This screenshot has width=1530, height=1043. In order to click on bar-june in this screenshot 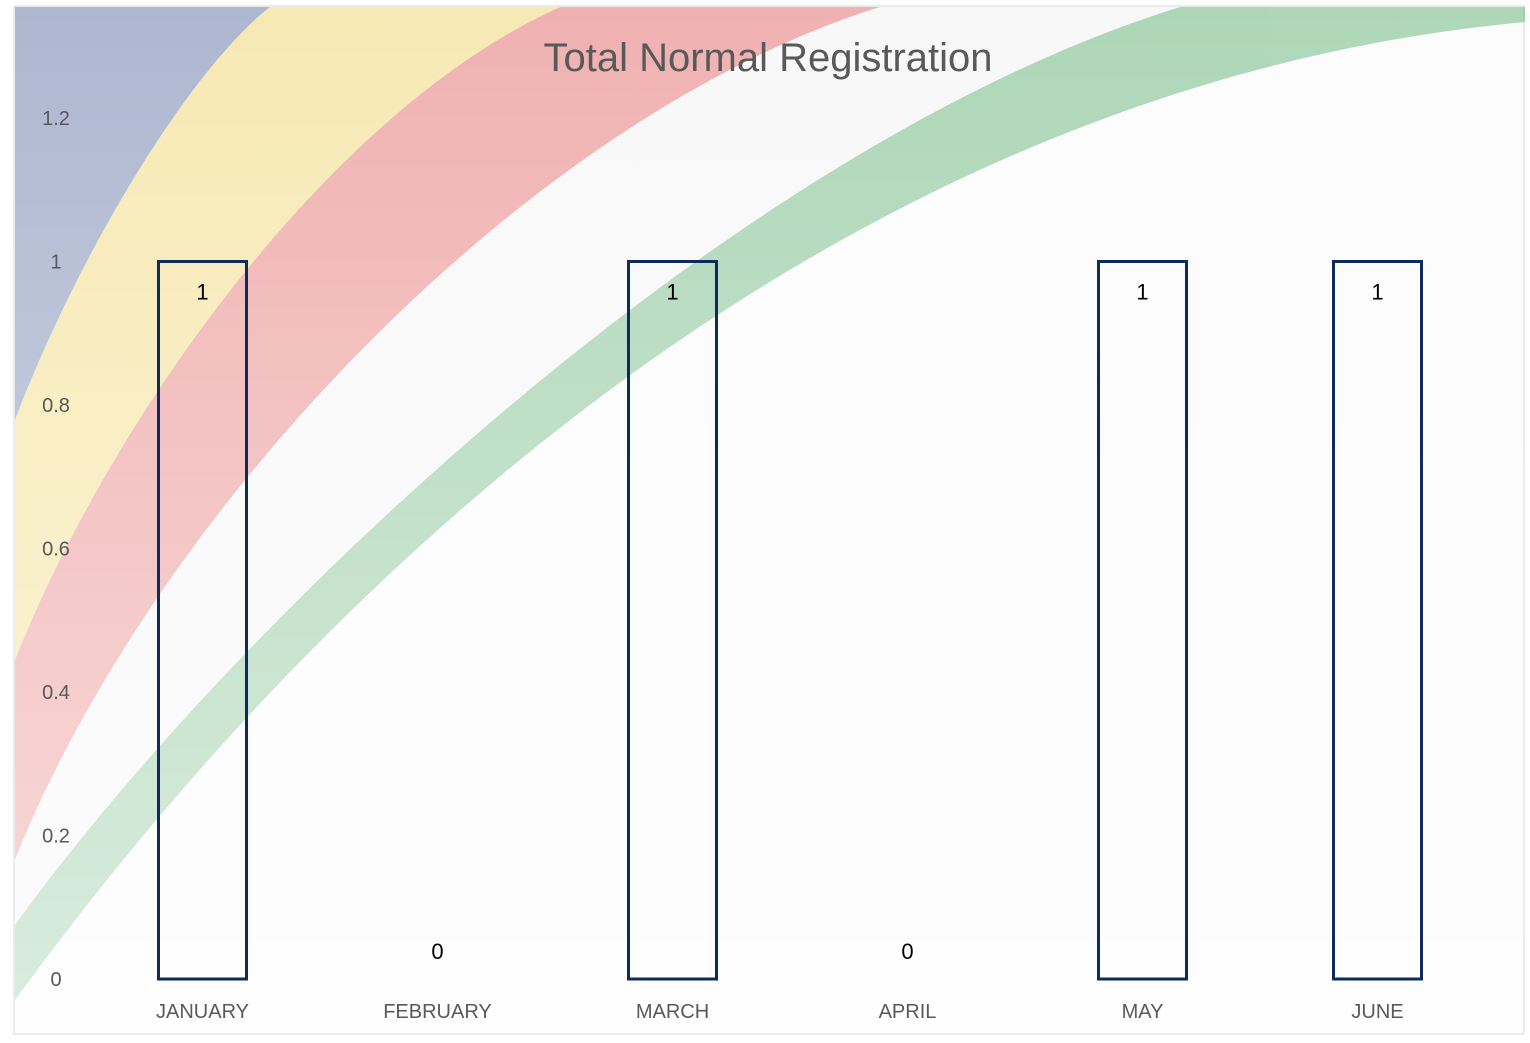, I will do `click(1377, 620)`.